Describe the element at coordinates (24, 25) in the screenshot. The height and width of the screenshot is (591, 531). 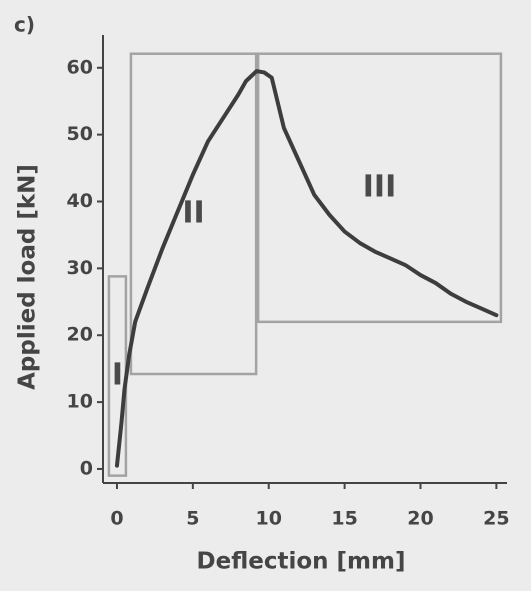
I see `panel-label: c)` at that location.